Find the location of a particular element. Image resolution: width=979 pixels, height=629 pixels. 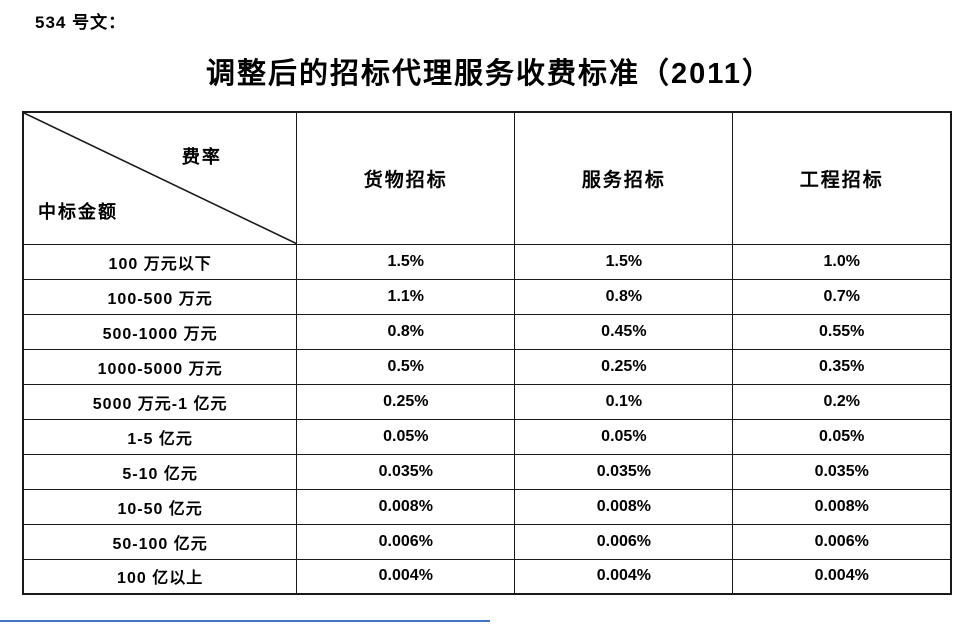

engineering-rate-cell: 0.05% is located at coordinates (842, 436).